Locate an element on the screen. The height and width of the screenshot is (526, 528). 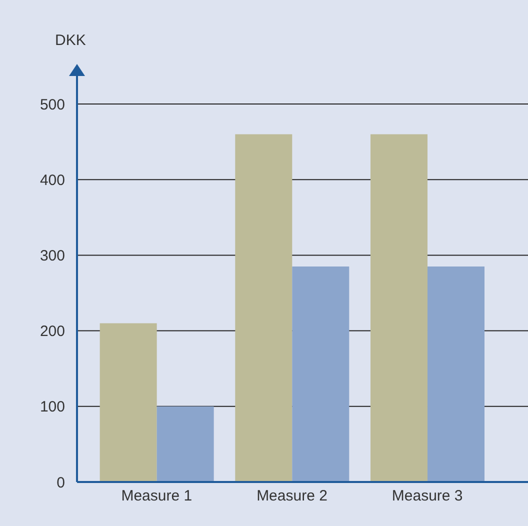
y-tick-label: 200 is located at coordinates (52, 331).